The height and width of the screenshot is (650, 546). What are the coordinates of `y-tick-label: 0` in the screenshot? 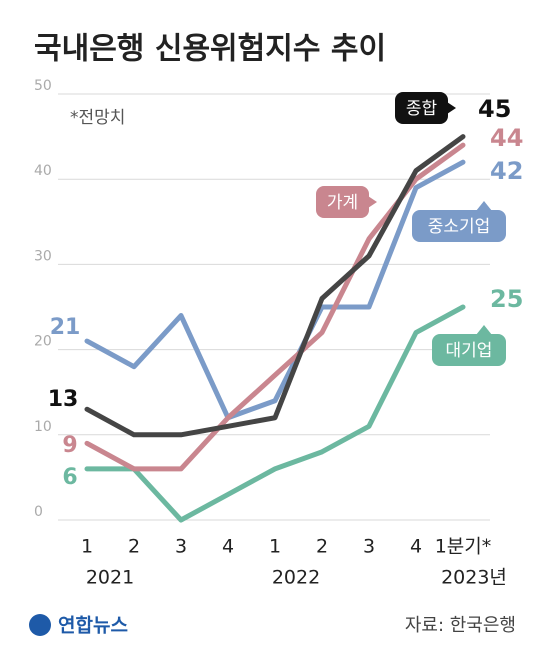 It's located at (38, 512).